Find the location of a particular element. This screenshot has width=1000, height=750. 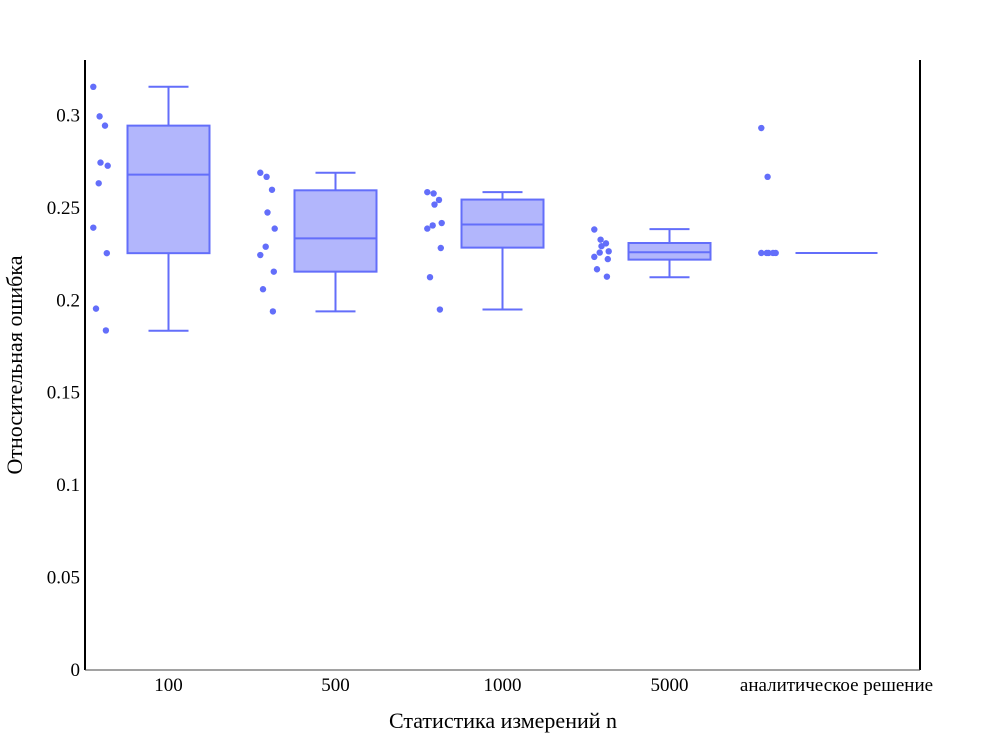

x-axis-ticks: 100 500 1000 5000 аналитическое решение is located at coordinates (543, 685).